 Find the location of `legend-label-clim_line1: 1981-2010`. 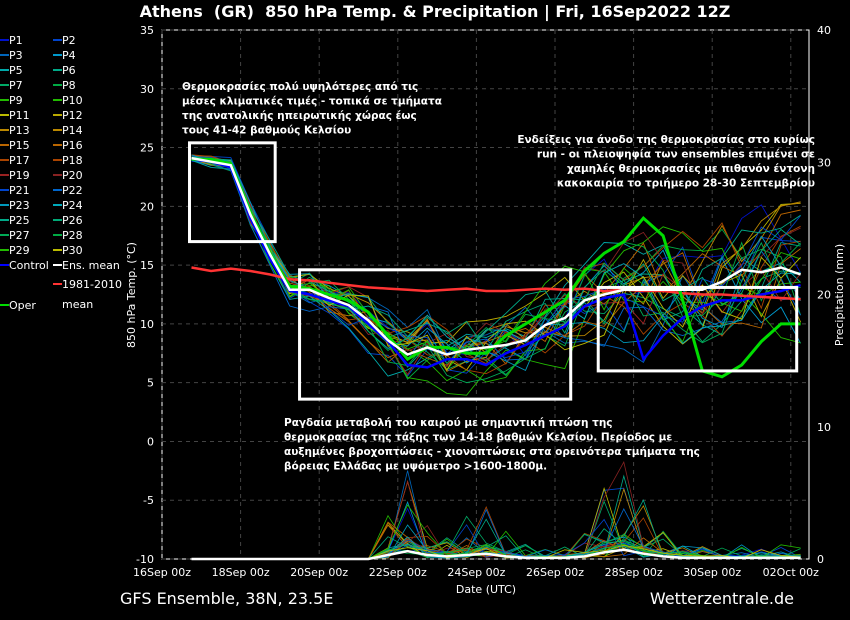

legend-label-clim_line1: 1981-2010 is located at coordinates (92, 284).